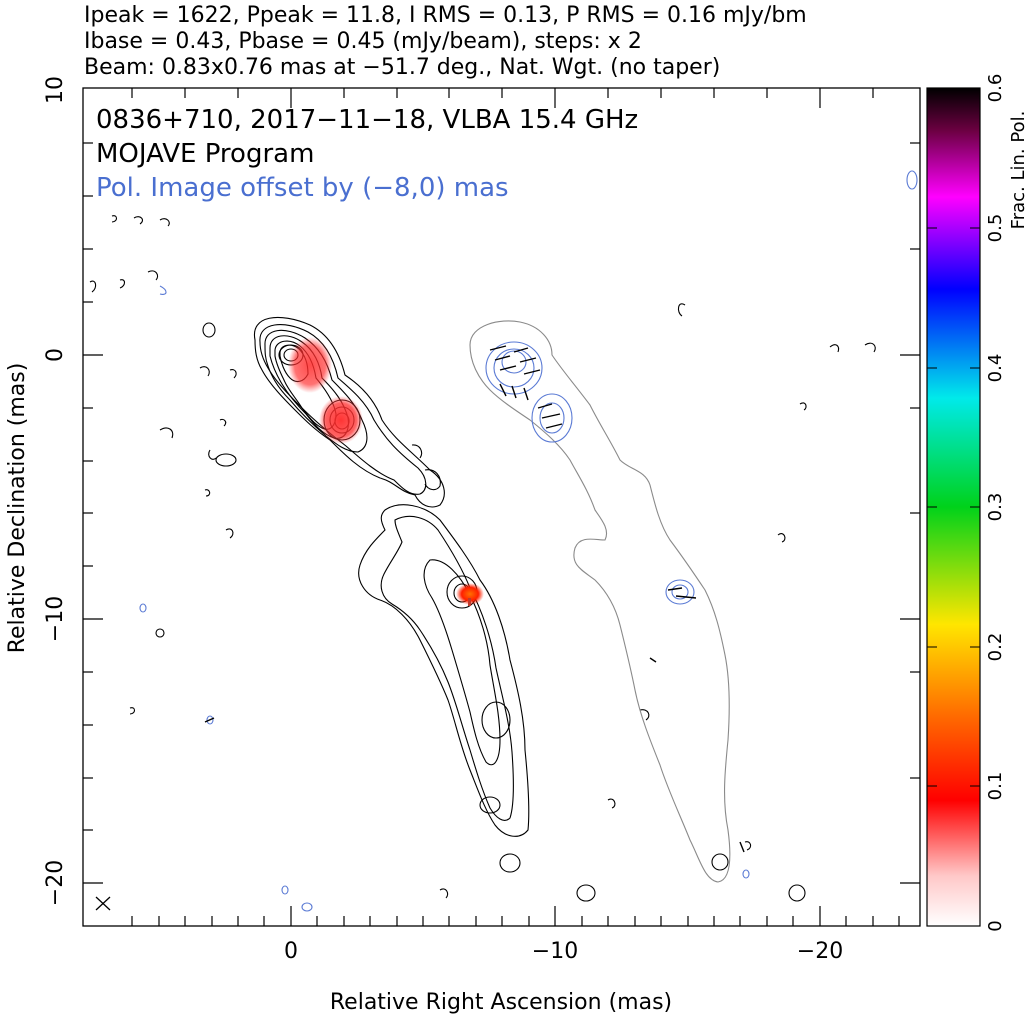  What do you see at coordinates (555, 951) in the screenshot?
I see `x-tick-label: −10` at bounding box center [555, 951].